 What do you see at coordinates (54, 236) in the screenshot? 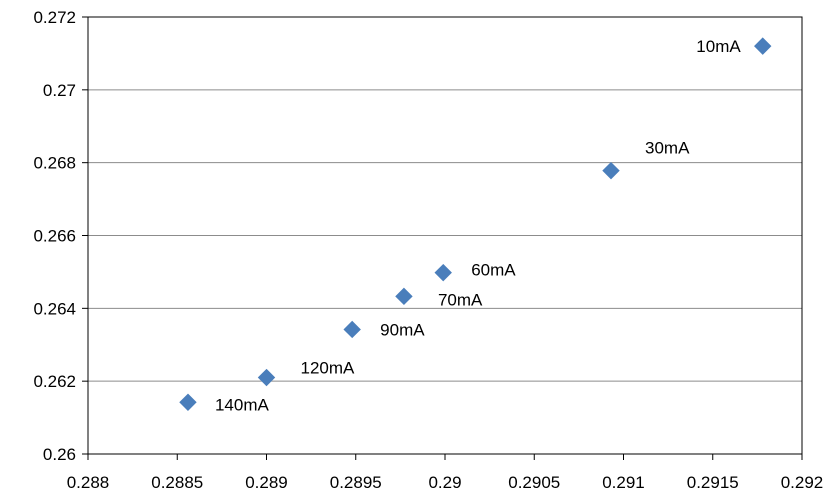
I see `y-tick-label: 0.266` at bounding box center [54, 236].